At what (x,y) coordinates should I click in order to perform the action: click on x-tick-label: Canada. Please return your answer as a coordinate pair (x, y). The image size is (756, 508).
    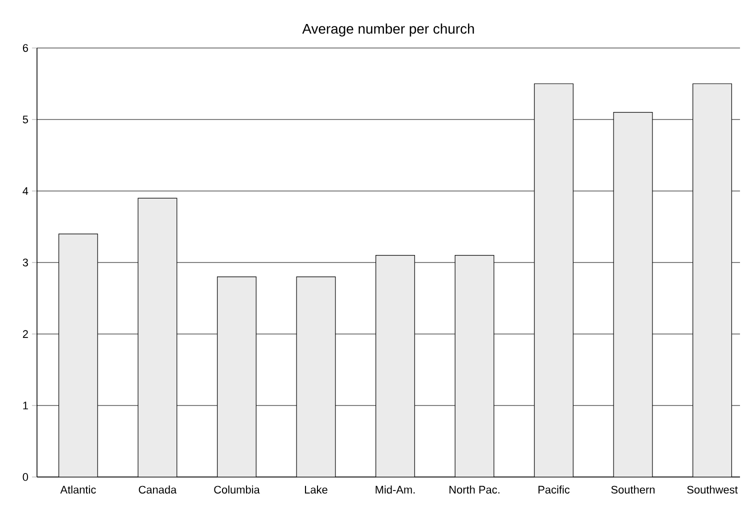
    Looking at the image, I should click on (157, 490).